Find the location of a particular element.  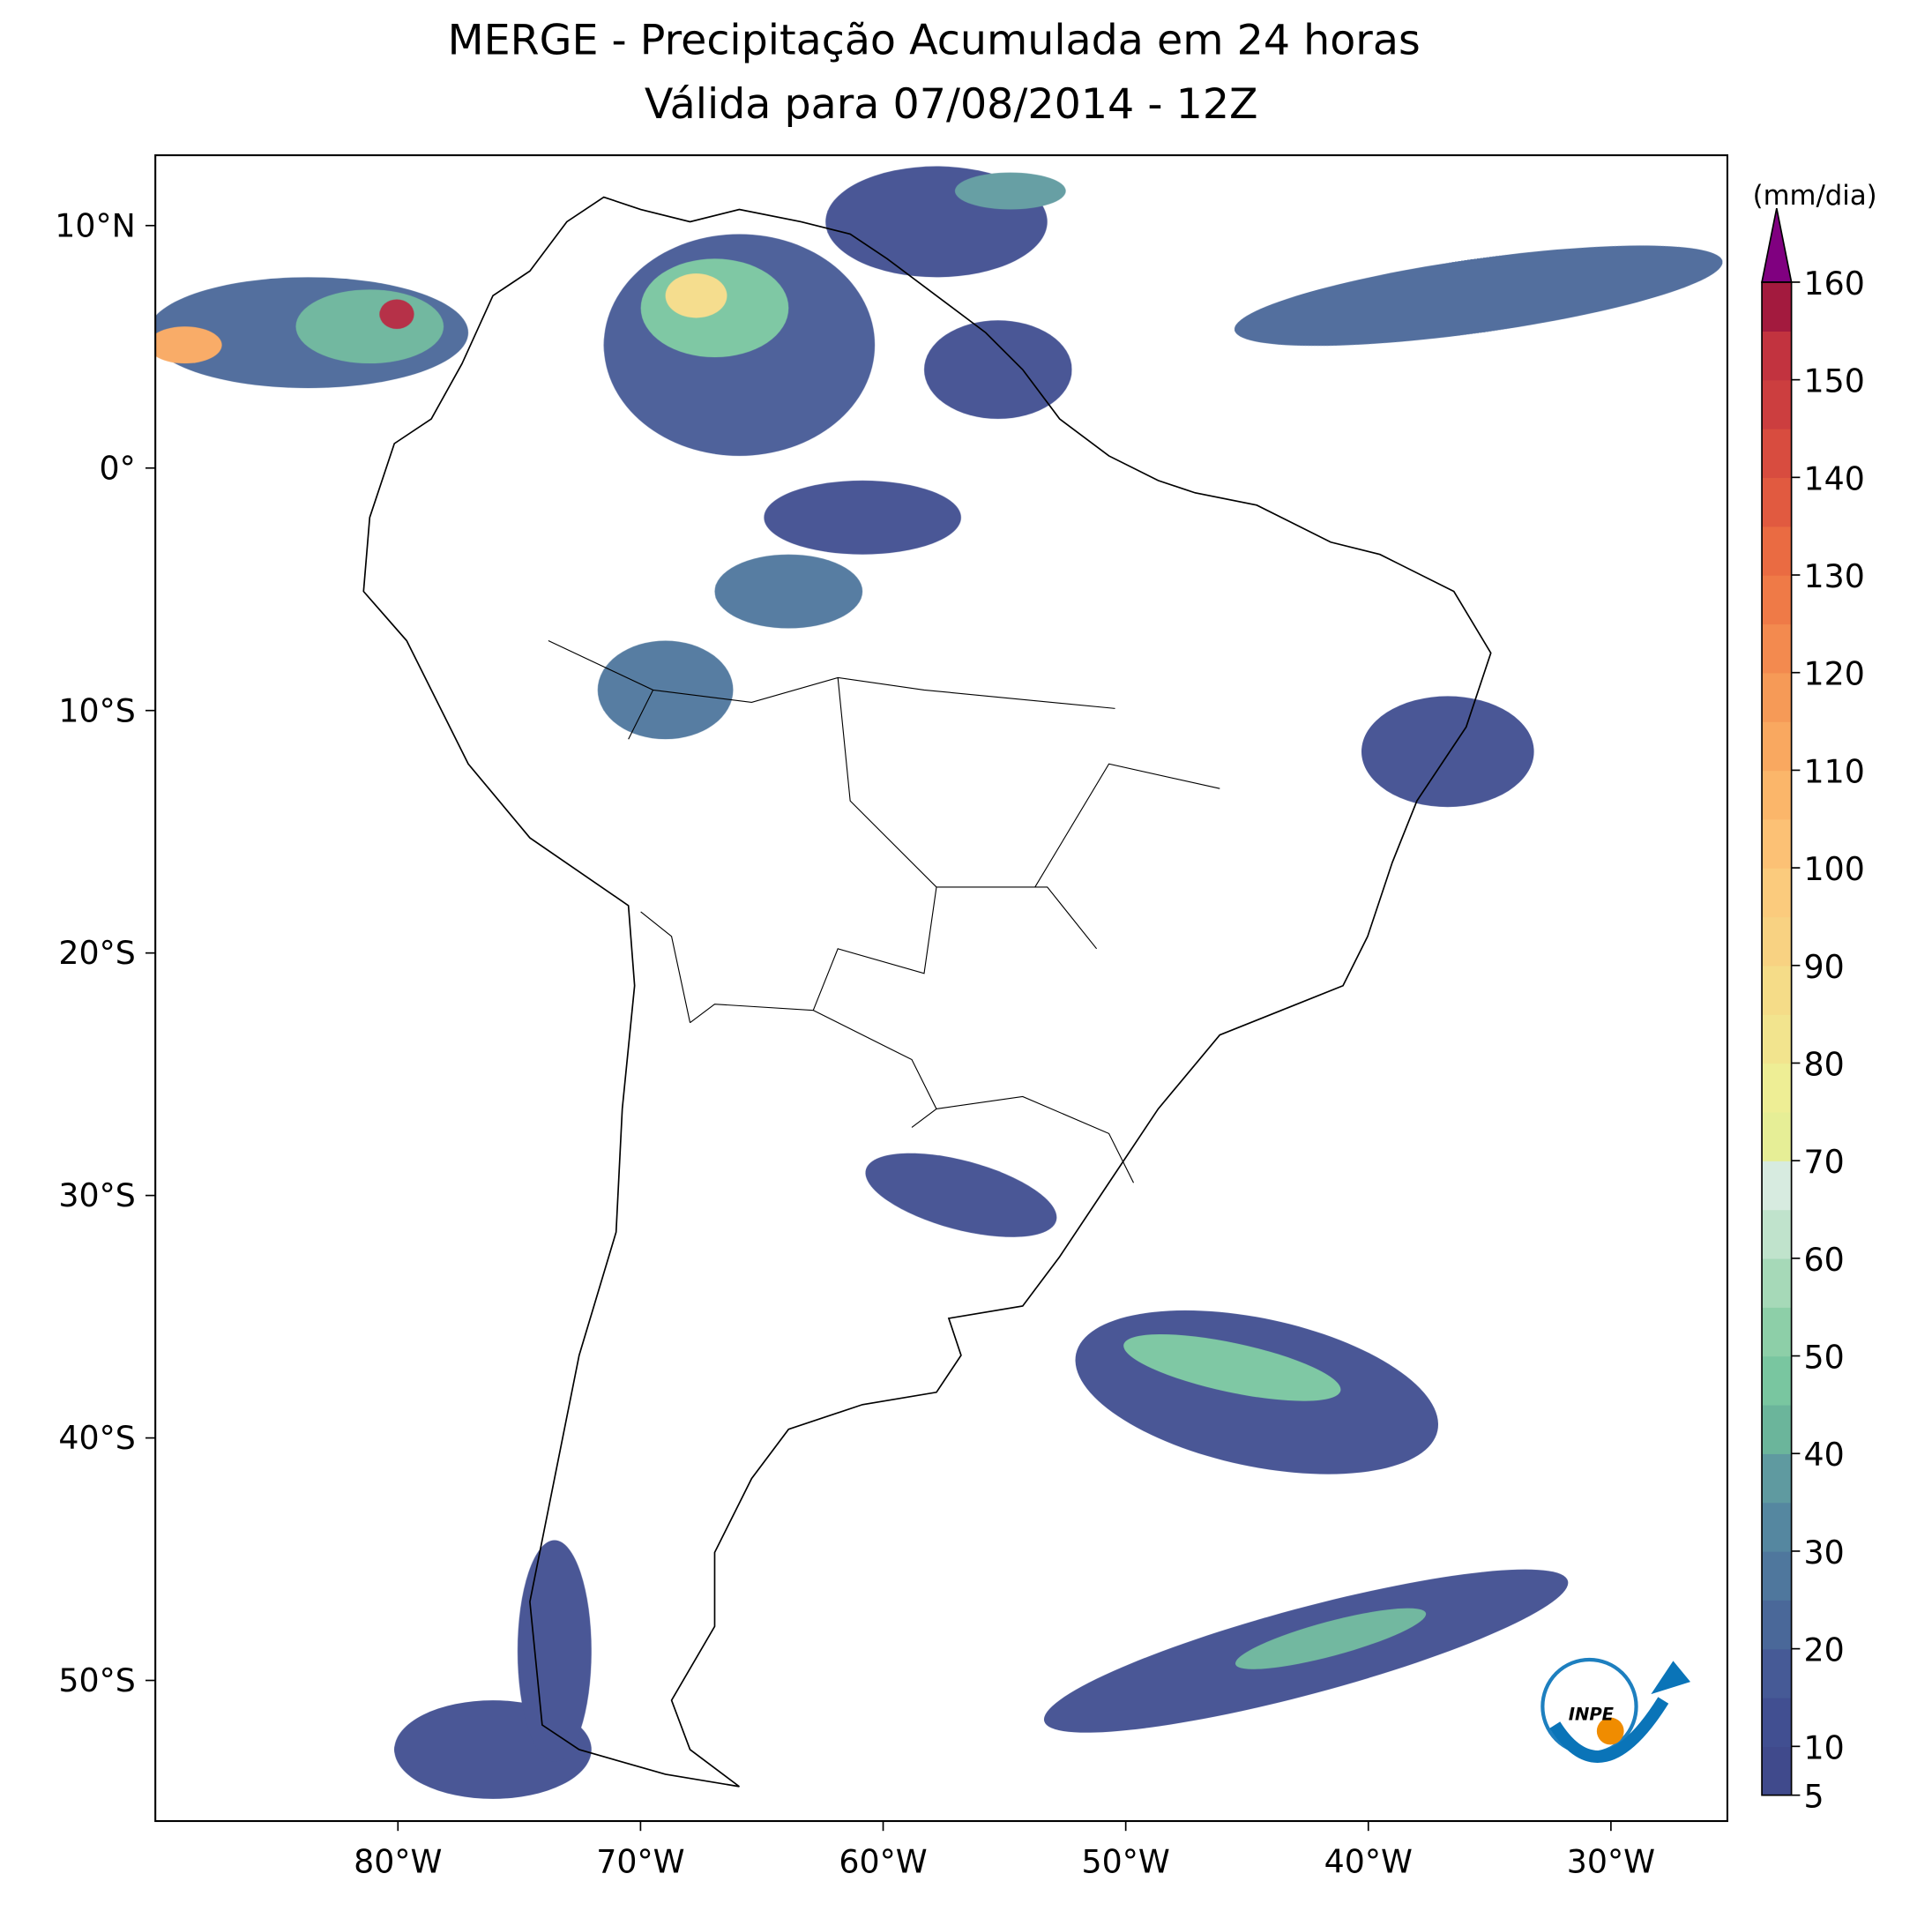

colorbar-tick-label: 20 is located at coordinates (1824, 1650).